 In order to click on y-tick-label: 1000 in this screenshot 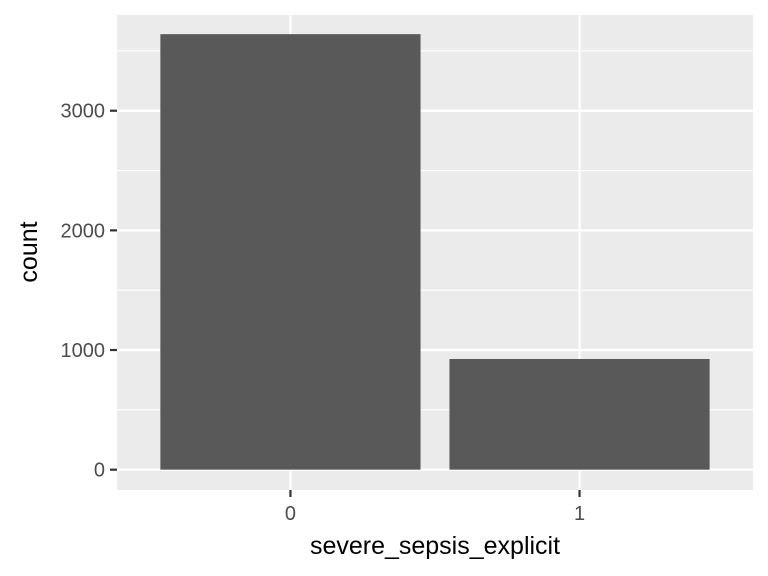, I will do `click(83, 351)`.